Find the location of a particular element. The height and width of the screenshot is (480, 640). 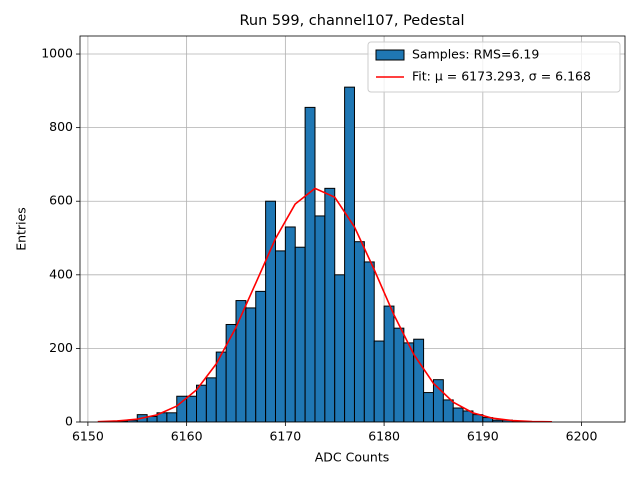

legend-label: Fit: μ = 6173.293, σ = 6.168 is located at coordinates (501, 76).